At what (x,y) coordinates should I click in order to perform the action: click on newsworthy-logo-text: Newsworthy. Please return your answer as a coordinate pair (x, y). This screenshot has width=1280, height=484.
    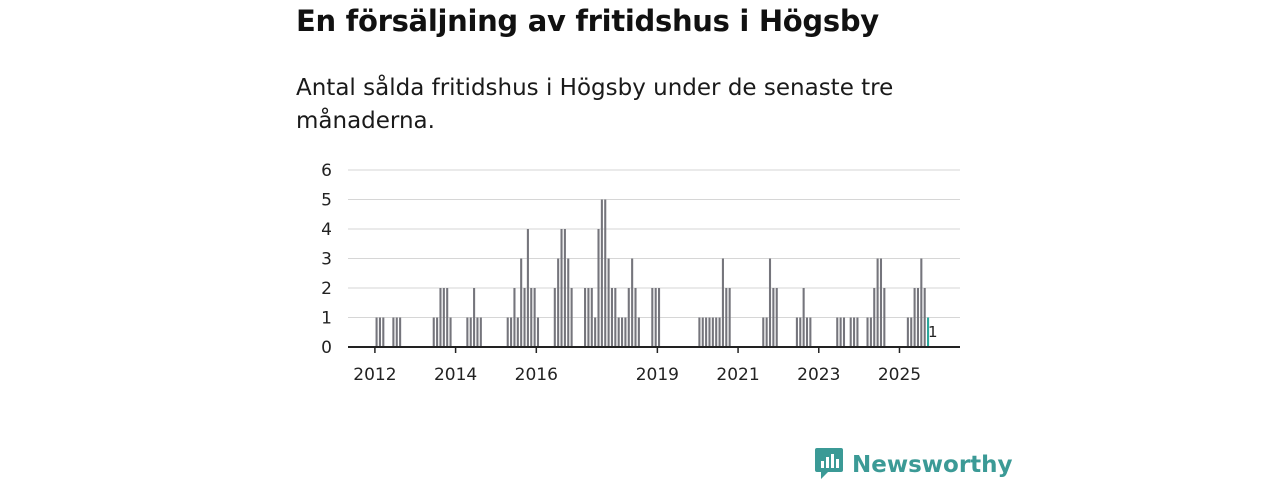
    Looking at the image, I should click on (932, 465).